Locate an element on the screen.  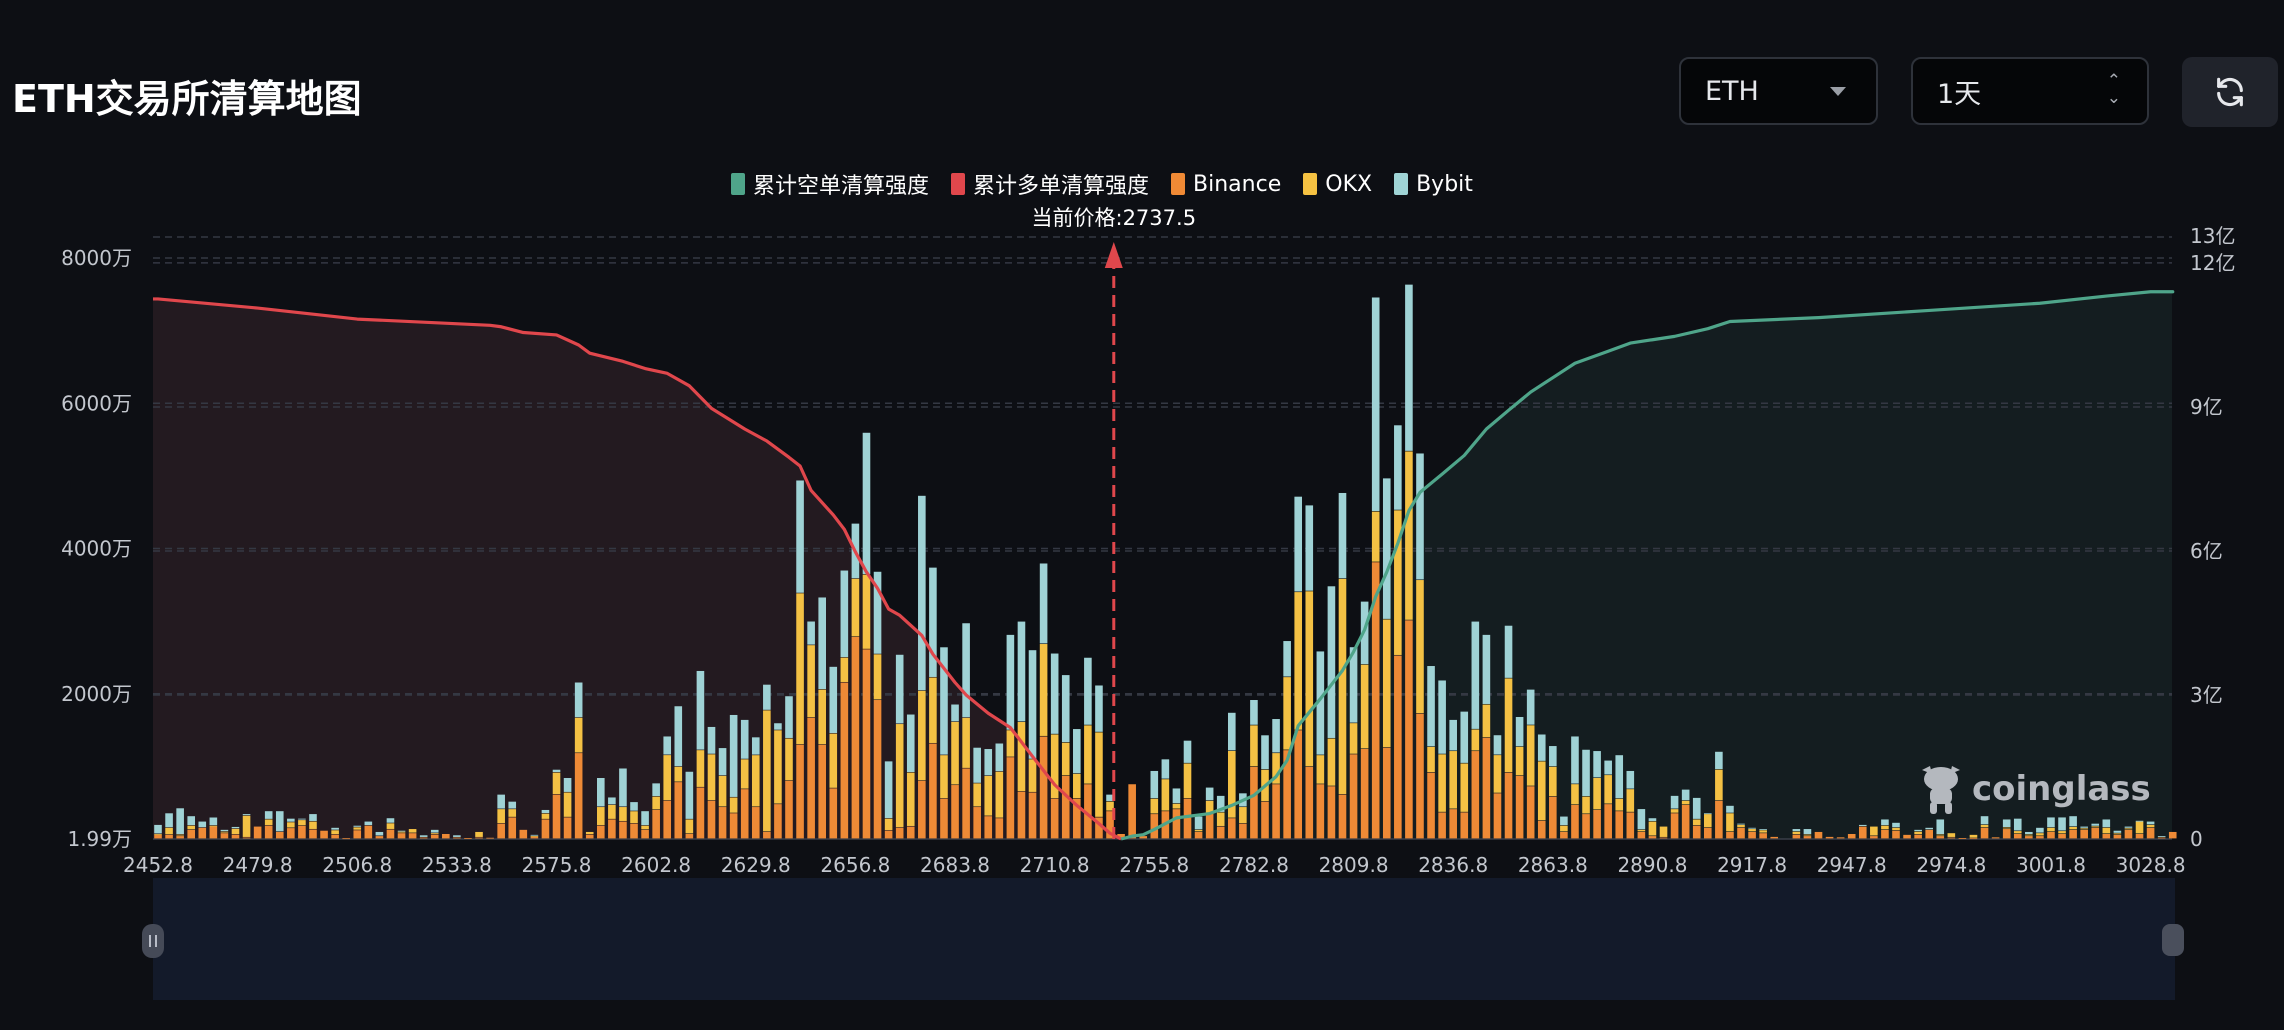
slider-handle-left is located at coordinates (153, 941).